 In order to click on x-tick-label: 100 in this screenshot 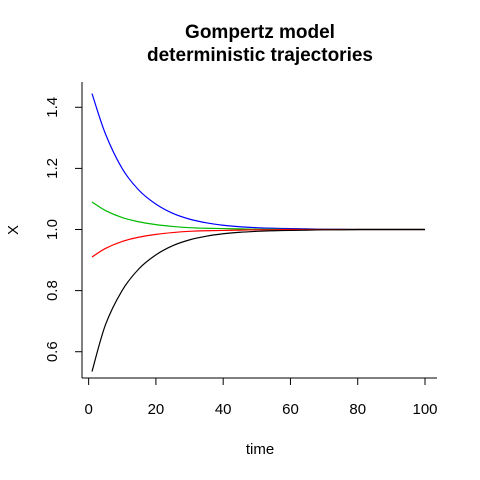, I will do `click(424, 409)`.